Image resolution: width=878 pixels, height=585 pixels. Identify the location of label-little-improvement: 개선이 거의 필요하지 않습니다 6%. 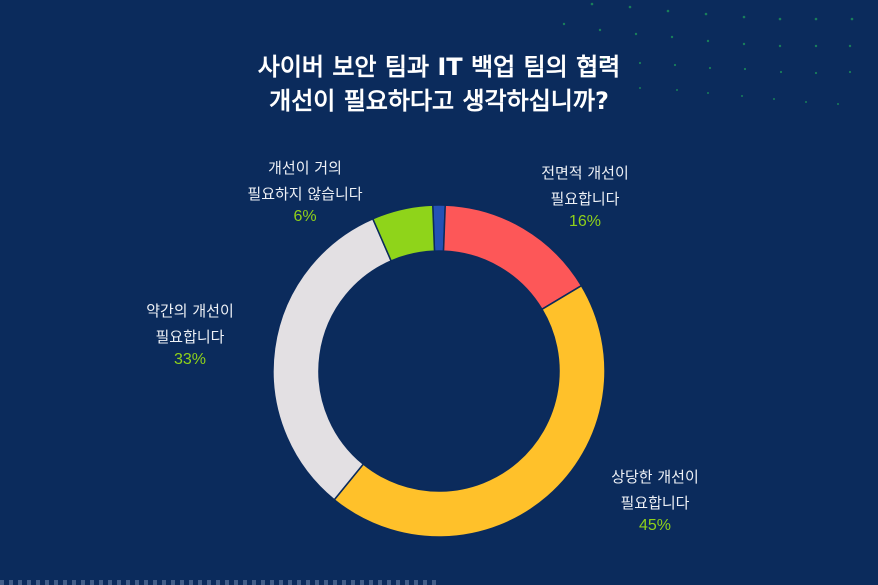
(305, 191).